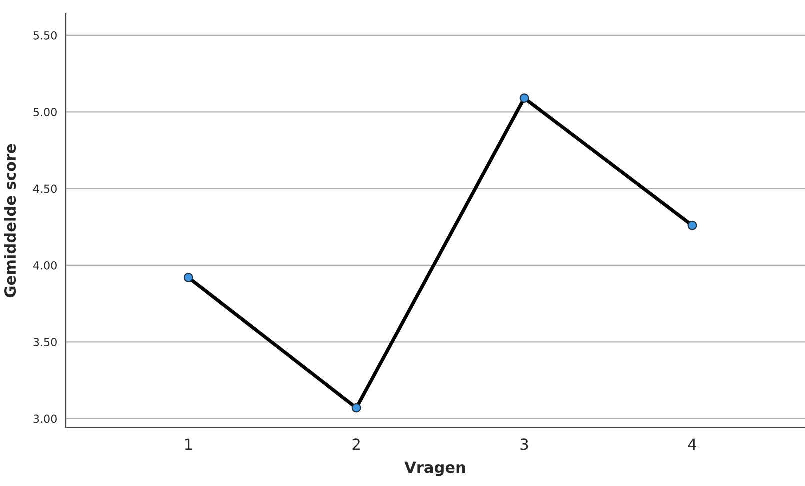 The width and height of the screenshot is (805, 486). Describe the element at coordinates (356, 444) in the screenshot. I see `x-tick-label: 2` at that location.